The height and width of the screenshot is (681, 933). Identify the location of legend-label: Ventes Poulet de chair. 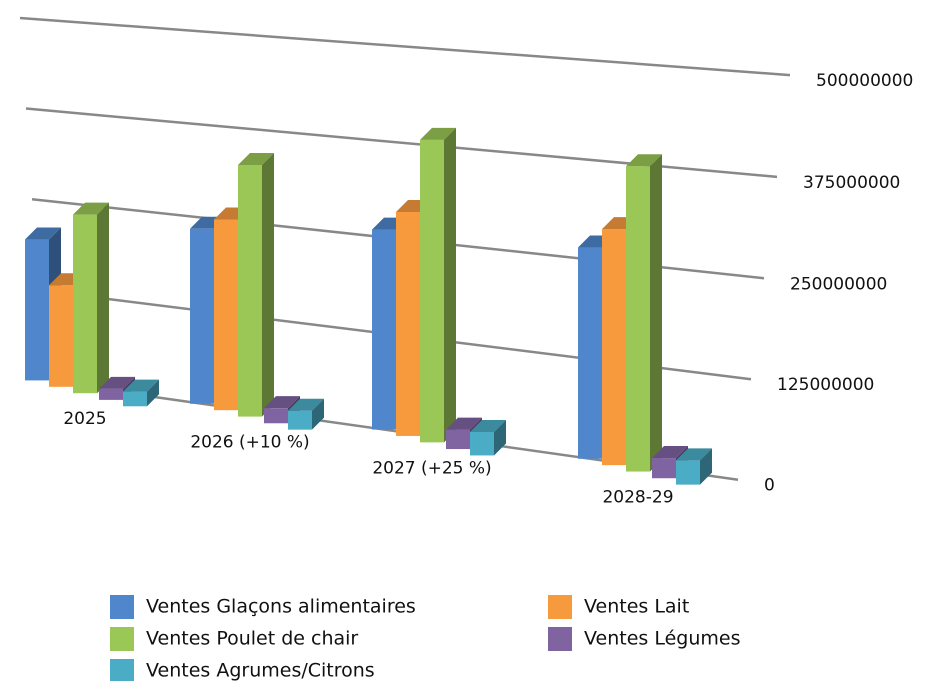
(252, 639).